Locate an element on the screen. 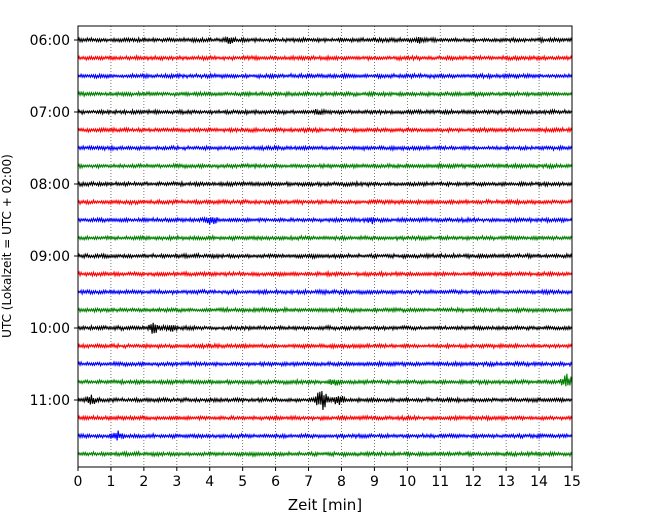  y-tick-label: 07:00 is located at coordinates (50, 113).